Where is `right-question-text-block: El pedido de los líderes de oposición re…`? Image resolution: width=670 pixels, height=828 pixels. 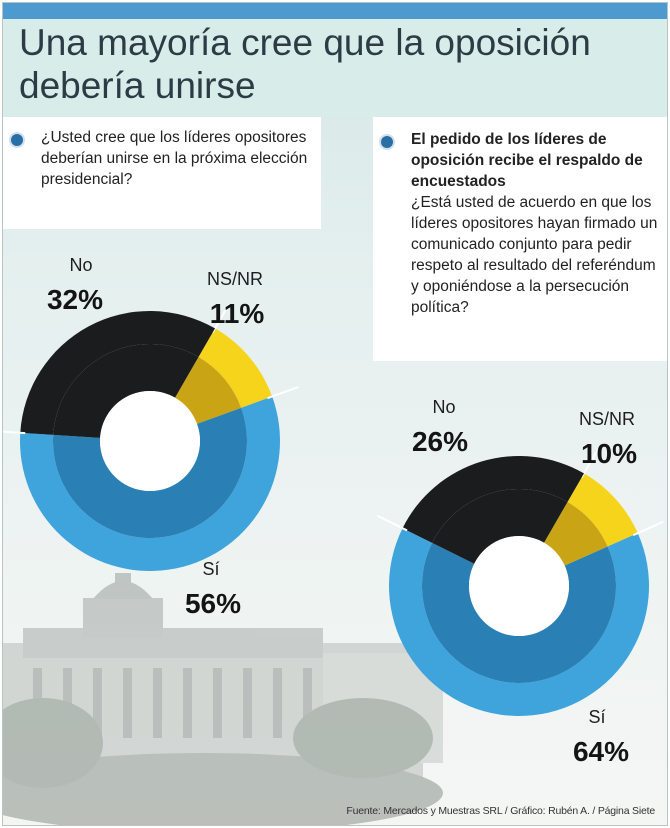
right-question-text-block: El pedido de los líderes de oposición re… is located at coordinates (537, 223).